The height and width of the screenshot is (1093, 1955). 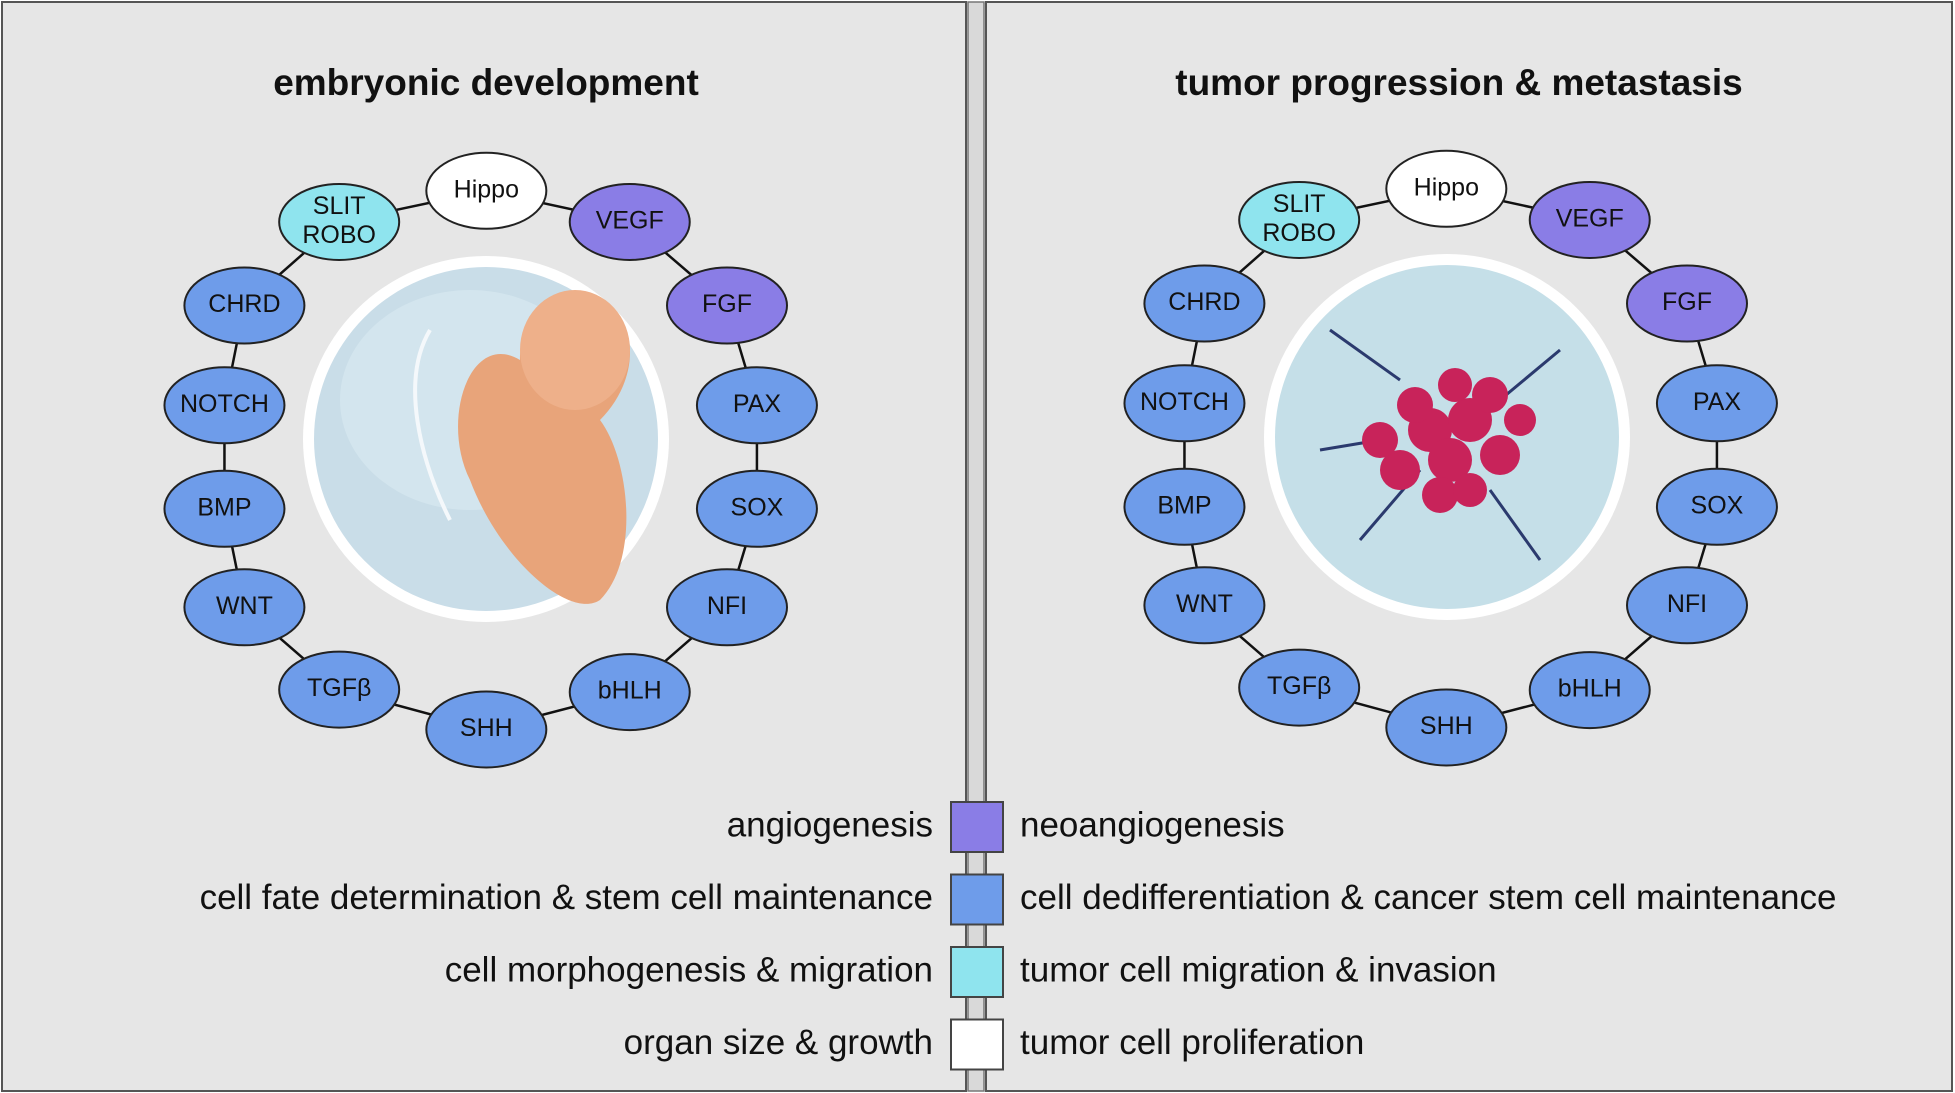 I want to click on panel-title: tumor progression & metastasis, so click(x=1458, y=82).